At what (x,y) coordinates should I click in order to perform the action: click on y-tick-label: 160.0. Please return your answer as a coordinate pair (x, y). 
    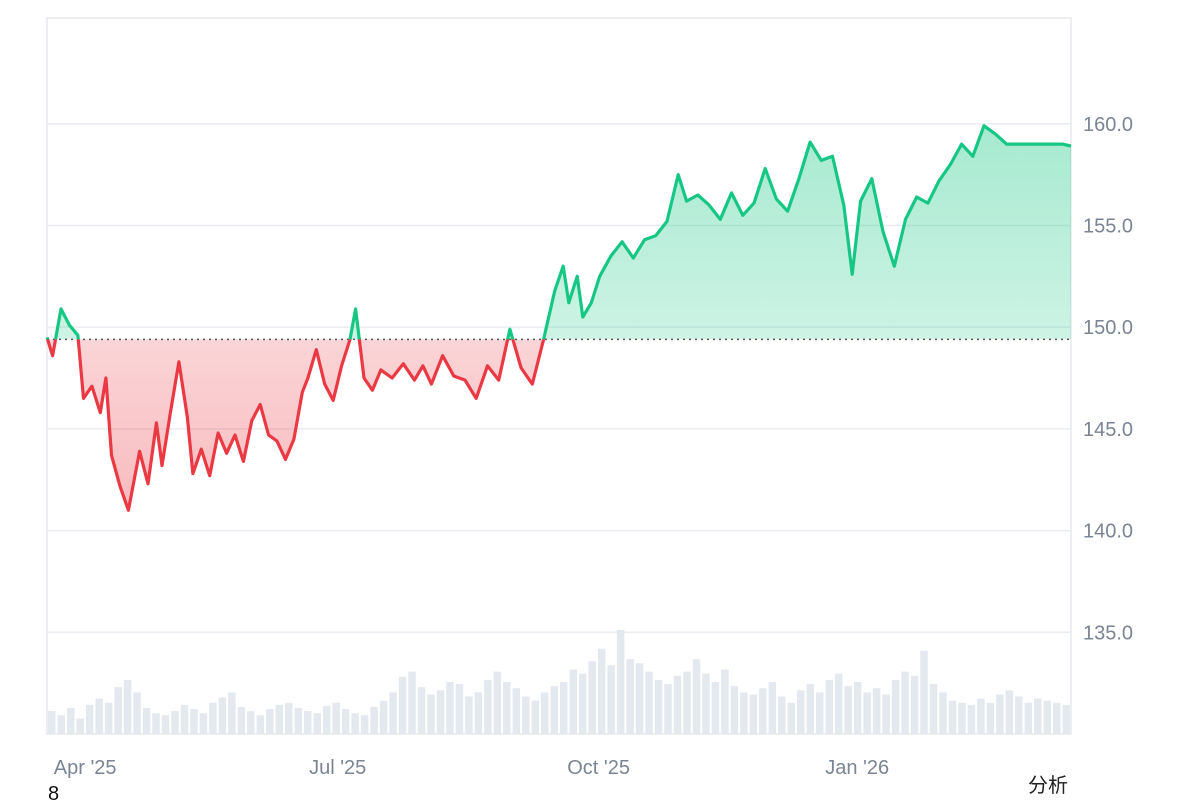
    Looking at the image, I should click on (1108, 125).